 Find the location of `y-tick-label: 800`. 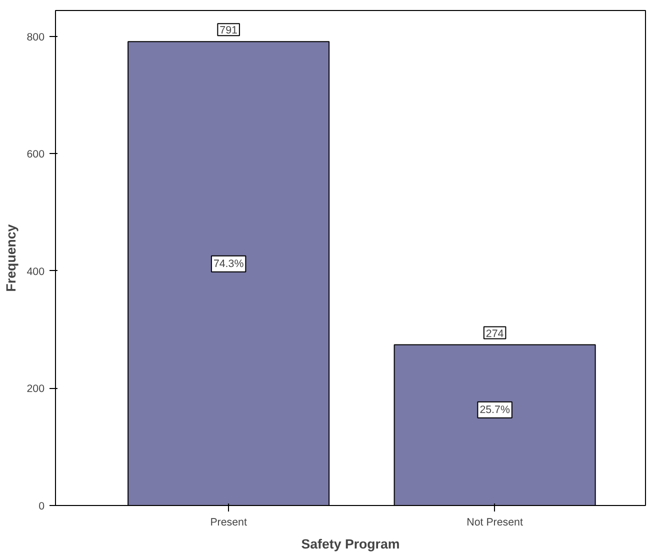

y-tick-label: 800 is located at coordinates (35, 37).